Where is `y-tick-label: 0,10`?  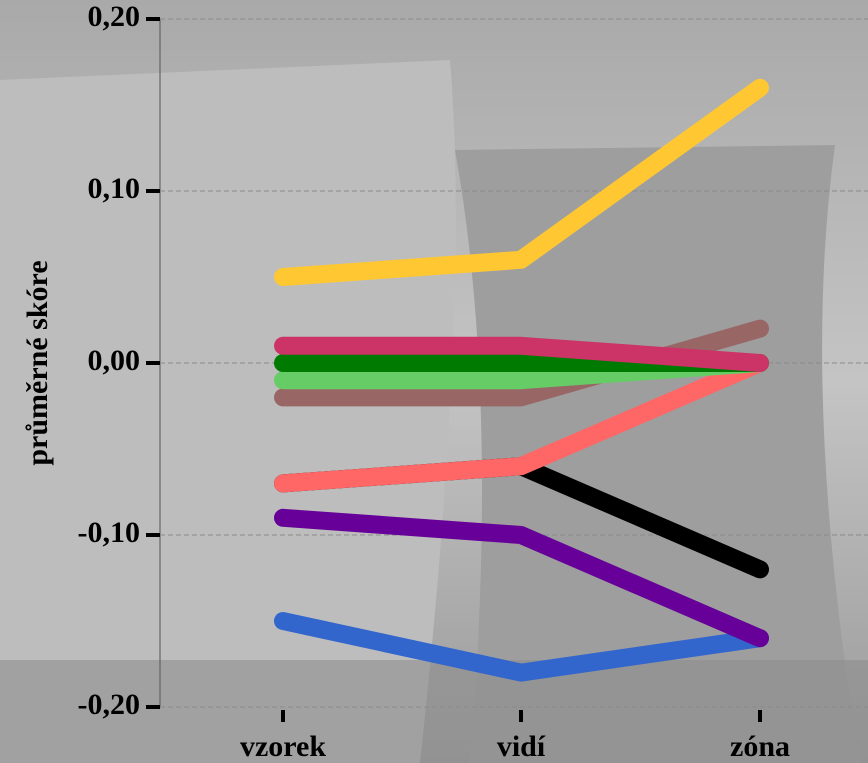
y-tick-label: 0,10 is located at coordinates (114, 188).